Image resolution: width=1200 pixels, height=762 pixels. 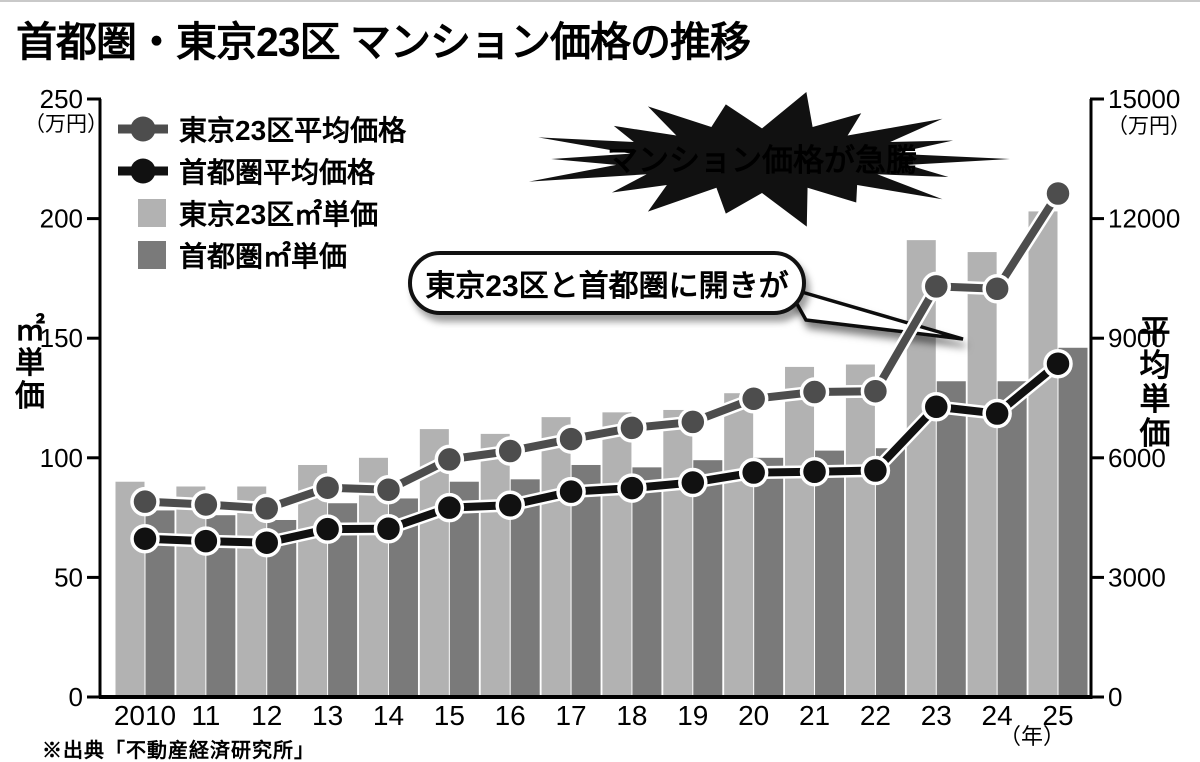 What do you see at coordinates (152, 255) in the screenshot?
I see `bar-swatch-icon` at bounding box center [152, 255].